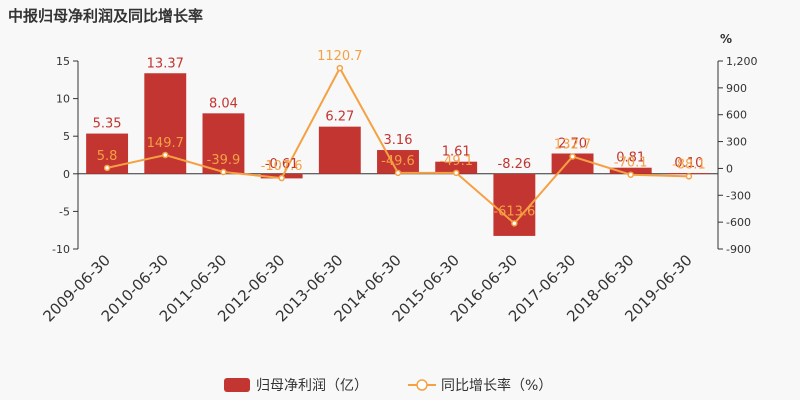 The width and height of the screenshot is (800, 400). I want to click on line-value-label: -88.1, so click(689, 164).